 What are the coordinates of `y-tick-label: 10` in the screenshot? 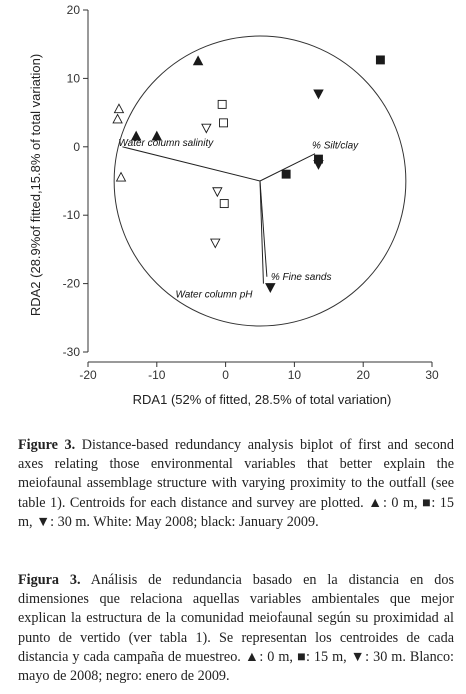 It's located at (74, 78).